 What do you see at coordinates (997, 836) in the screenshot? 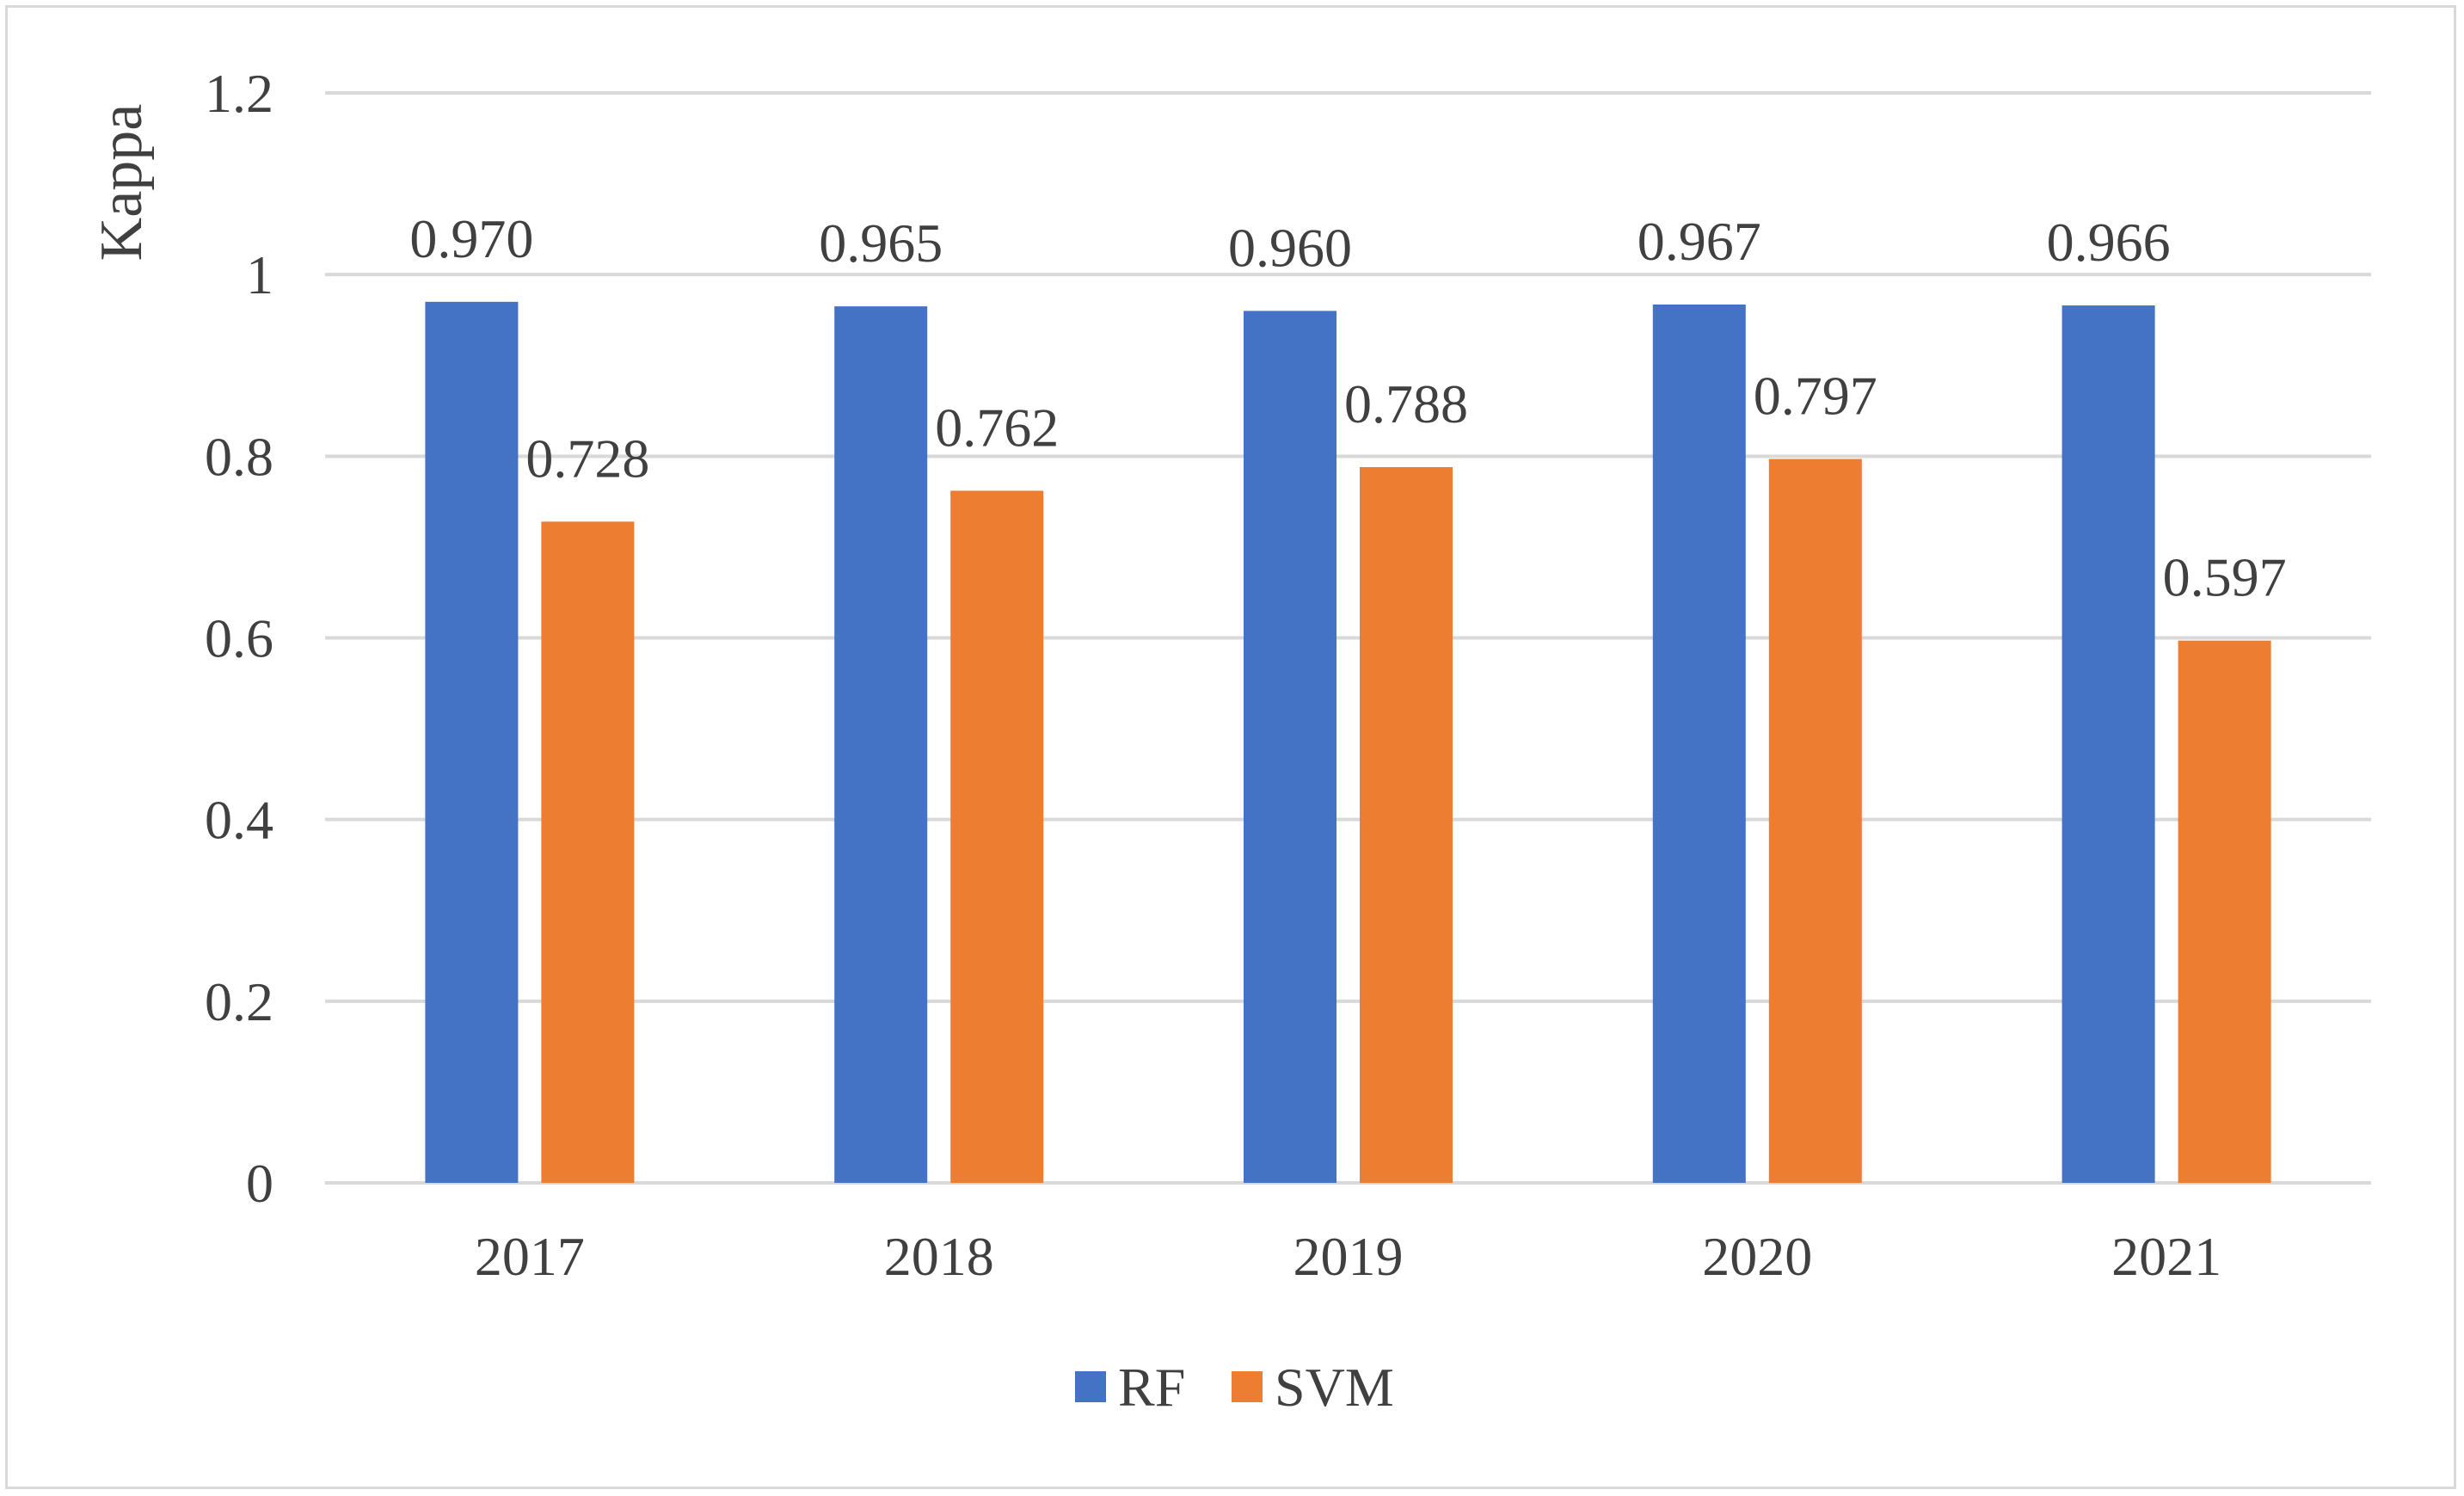
I see `bar-svm-2018` at bounding box center [997, 836].